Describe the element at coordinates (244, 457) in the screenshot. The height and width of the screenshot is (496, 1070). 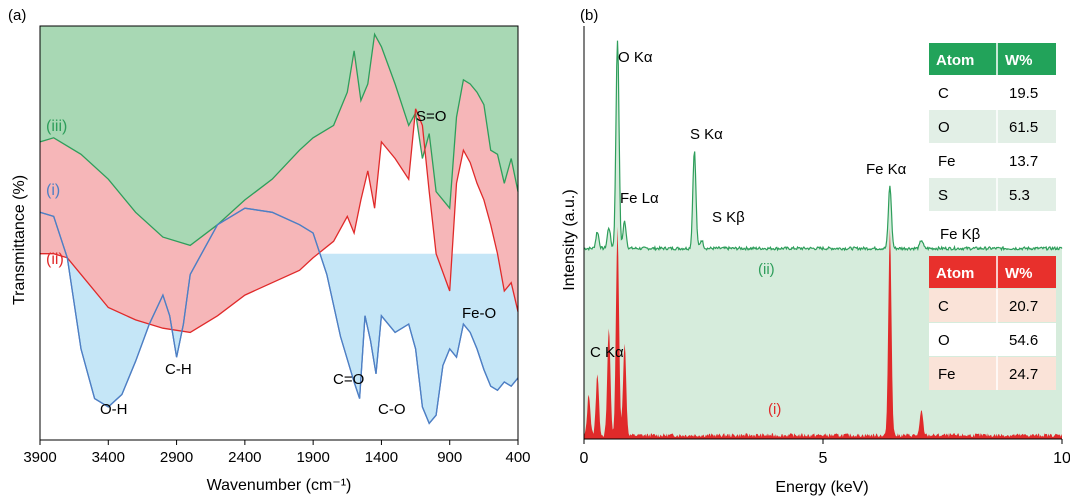
I see `x-tick-label: 2400` at that location.